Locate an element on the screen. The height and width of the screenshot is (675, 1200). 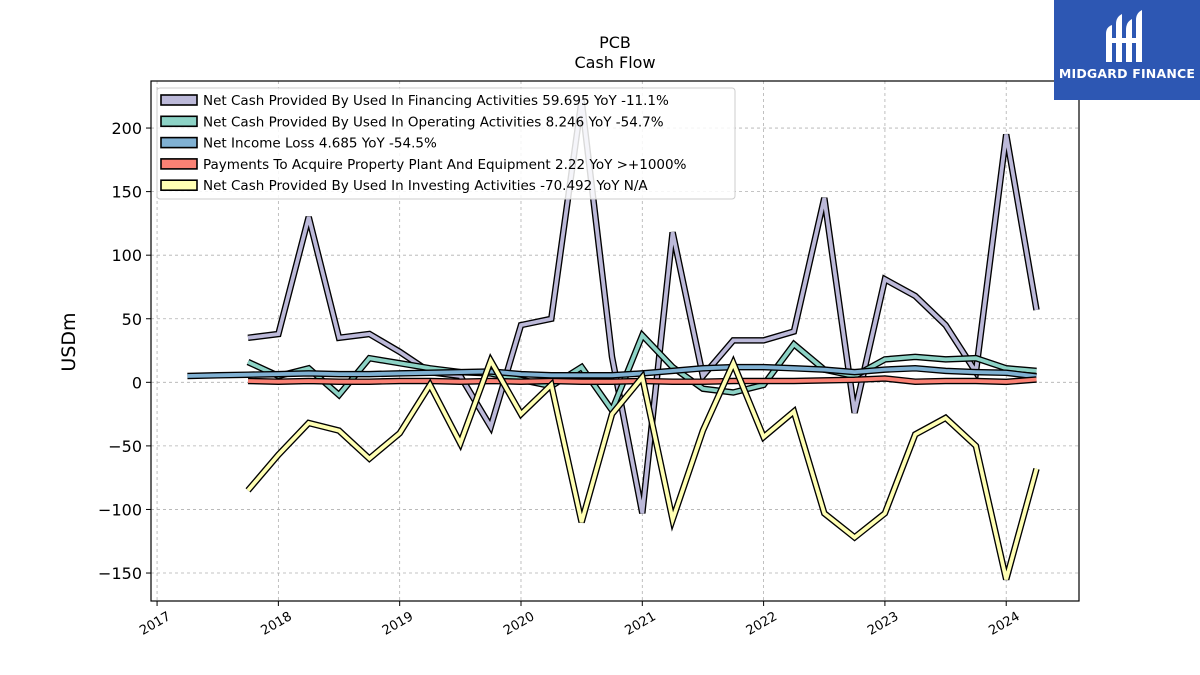
brand-logo: MIDGARD FINANCE is located at coordinates (1127, 50).